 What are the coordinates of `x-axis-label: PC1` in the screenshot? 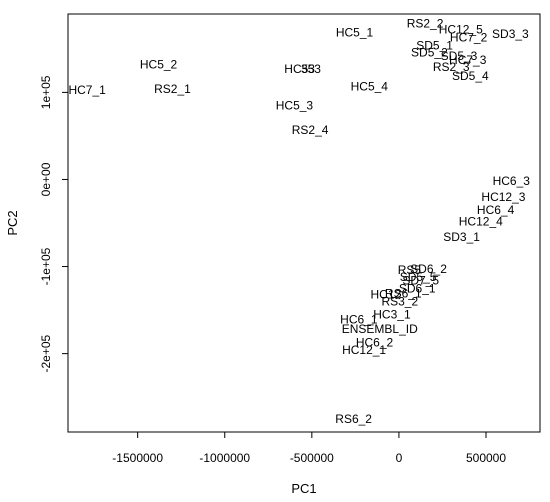 It's located at (303, 488).